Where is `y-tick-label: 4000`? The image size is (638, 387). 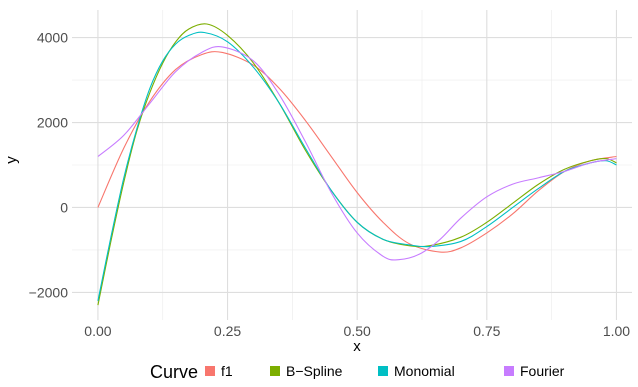 y-tick-label: 4000 is located at coordinates (52, 38).